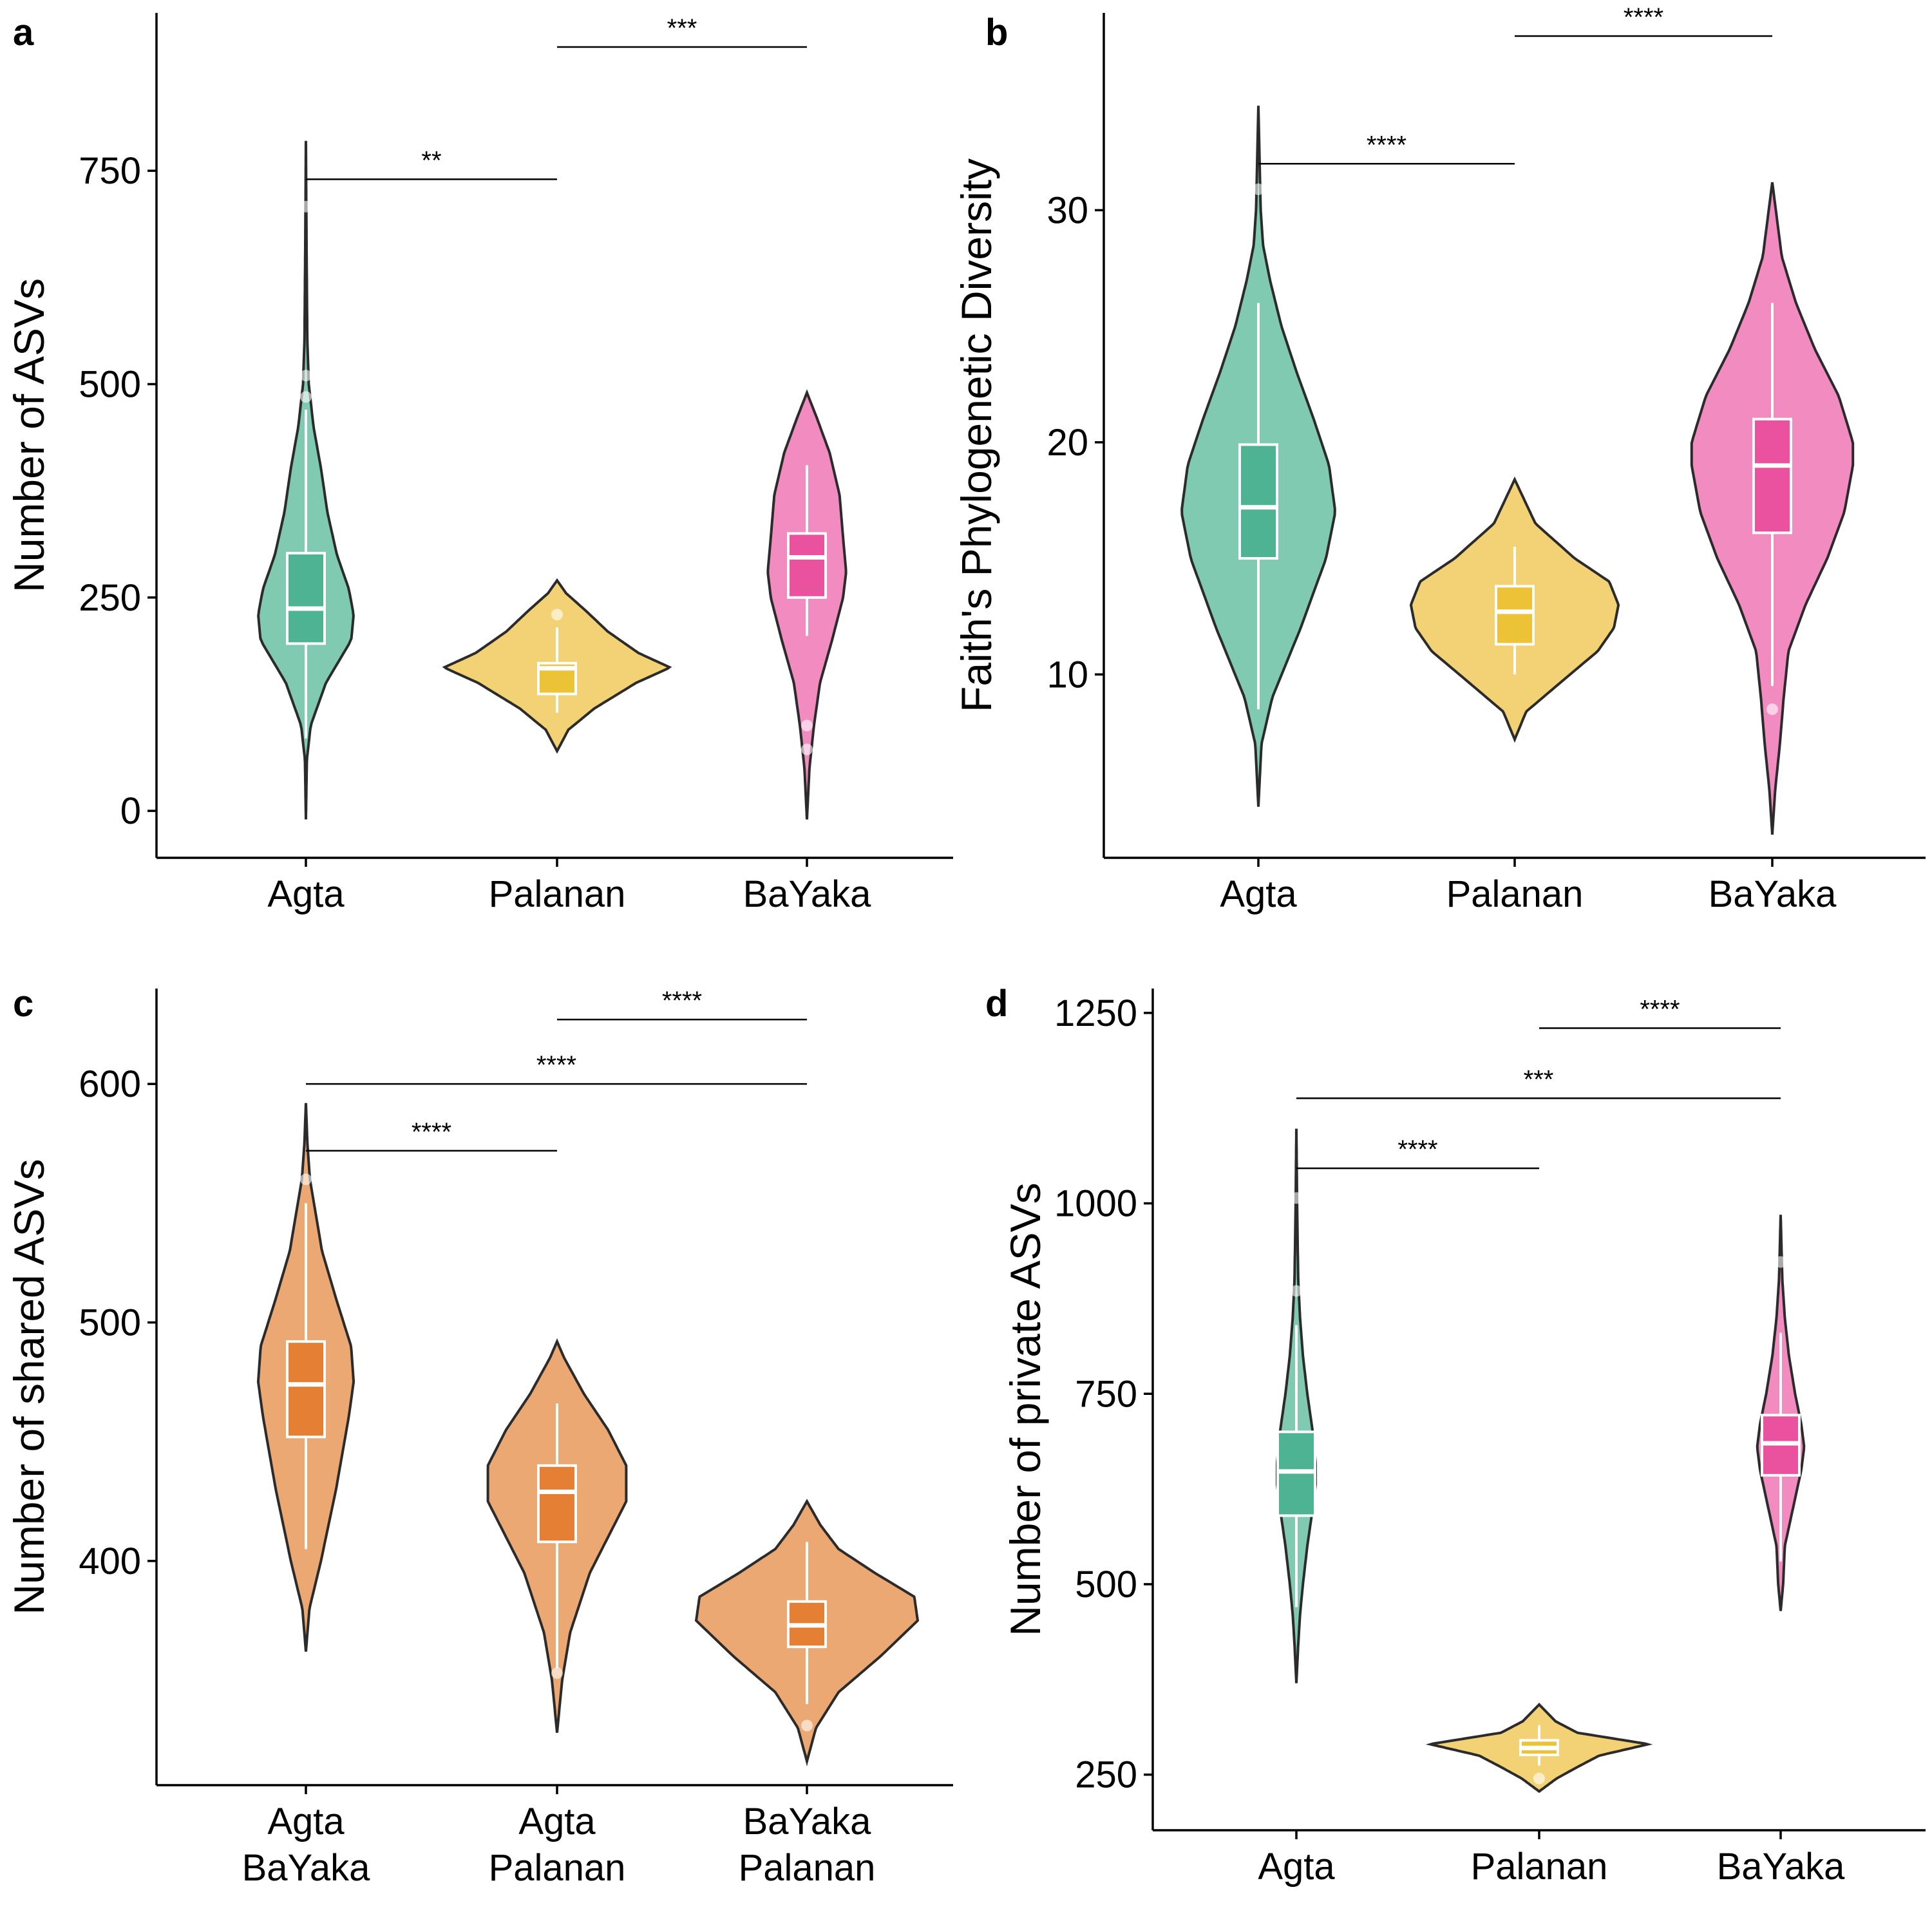 The width and height of the screenshot is (1932, 1932). I want to click on panel-letter: c, so click(23, 1004).